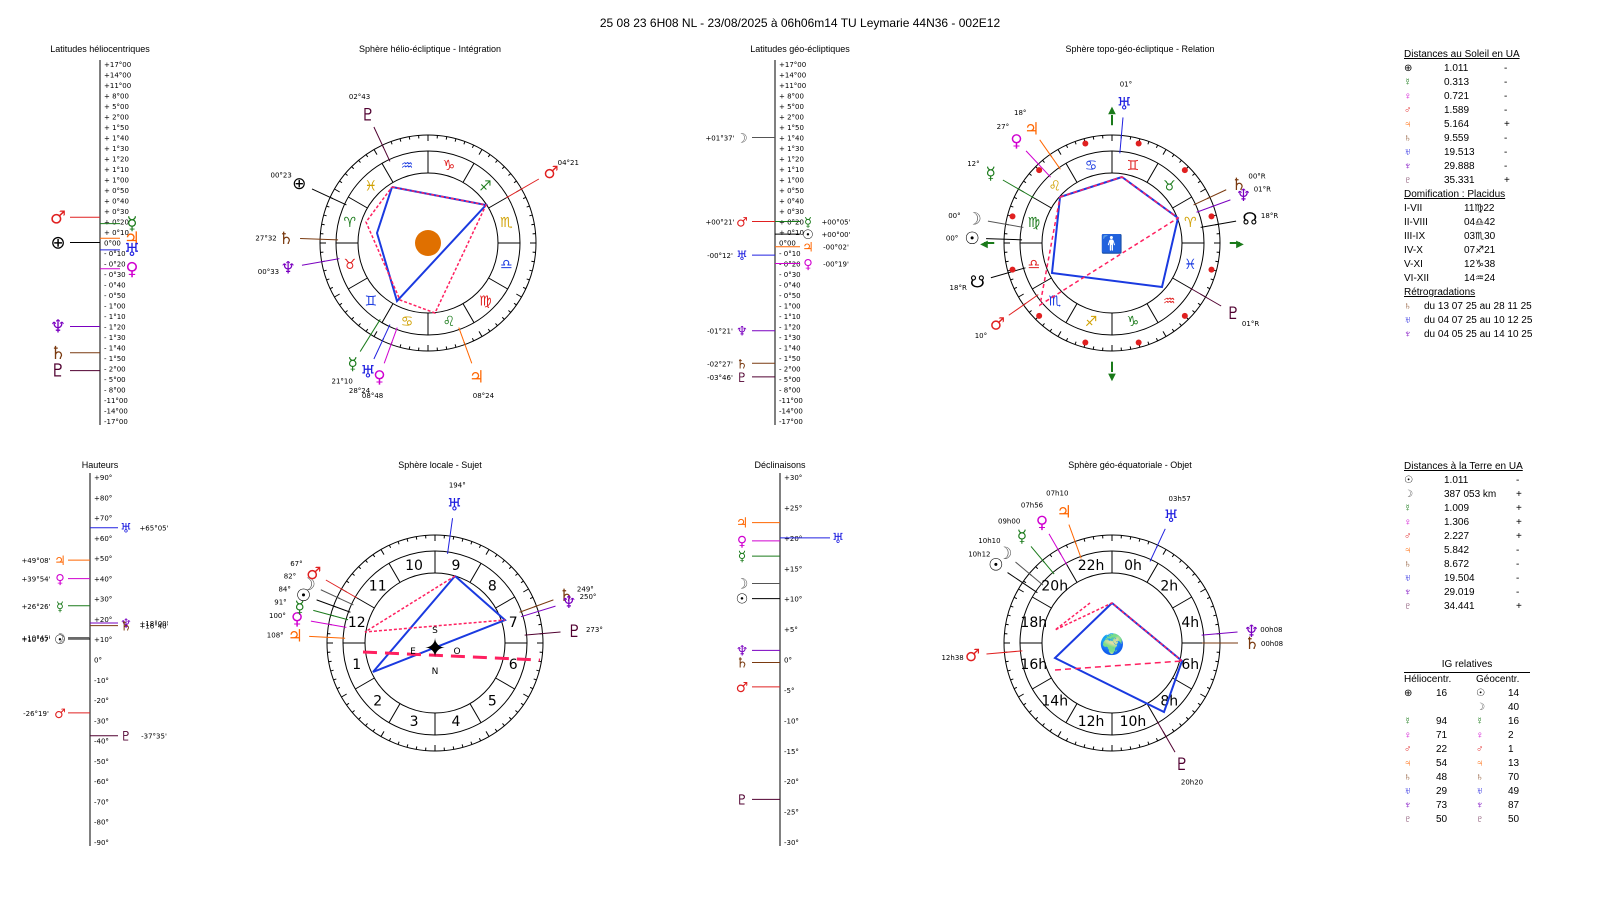 Image resolution: width=1600 pixels, height=900 pixels. Describe the element at coordinates (989, 541) in the screenshot. I see `geoeq-moon-value: 10h10` at that location.